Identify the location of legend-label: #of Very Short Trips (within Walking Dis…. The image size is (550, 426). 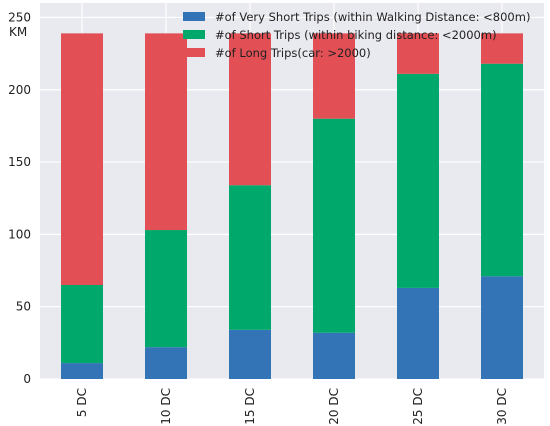
(372, 17).